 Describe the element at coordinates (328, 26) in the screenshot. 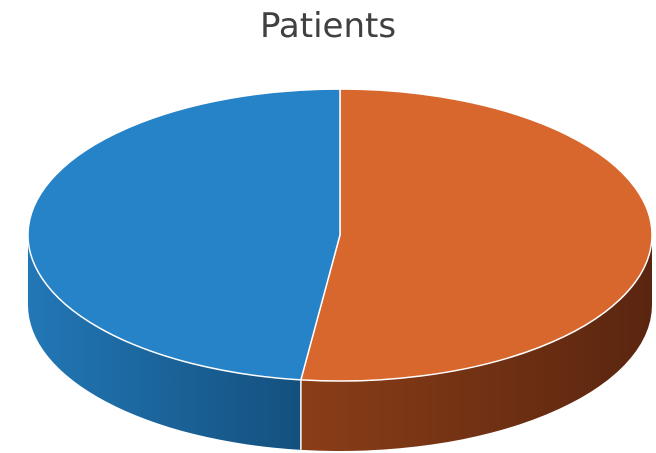

I see `chart-title: Patients` at that location.